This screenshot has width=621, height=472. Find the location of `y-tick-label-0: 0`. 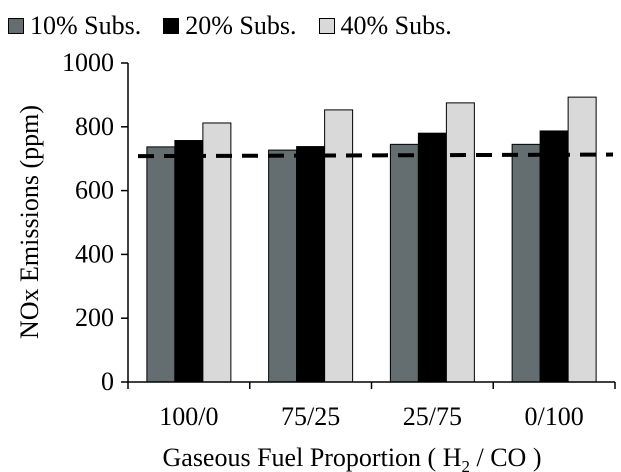

y-tick-label-0: 0 is located at coordinates (107, 381).